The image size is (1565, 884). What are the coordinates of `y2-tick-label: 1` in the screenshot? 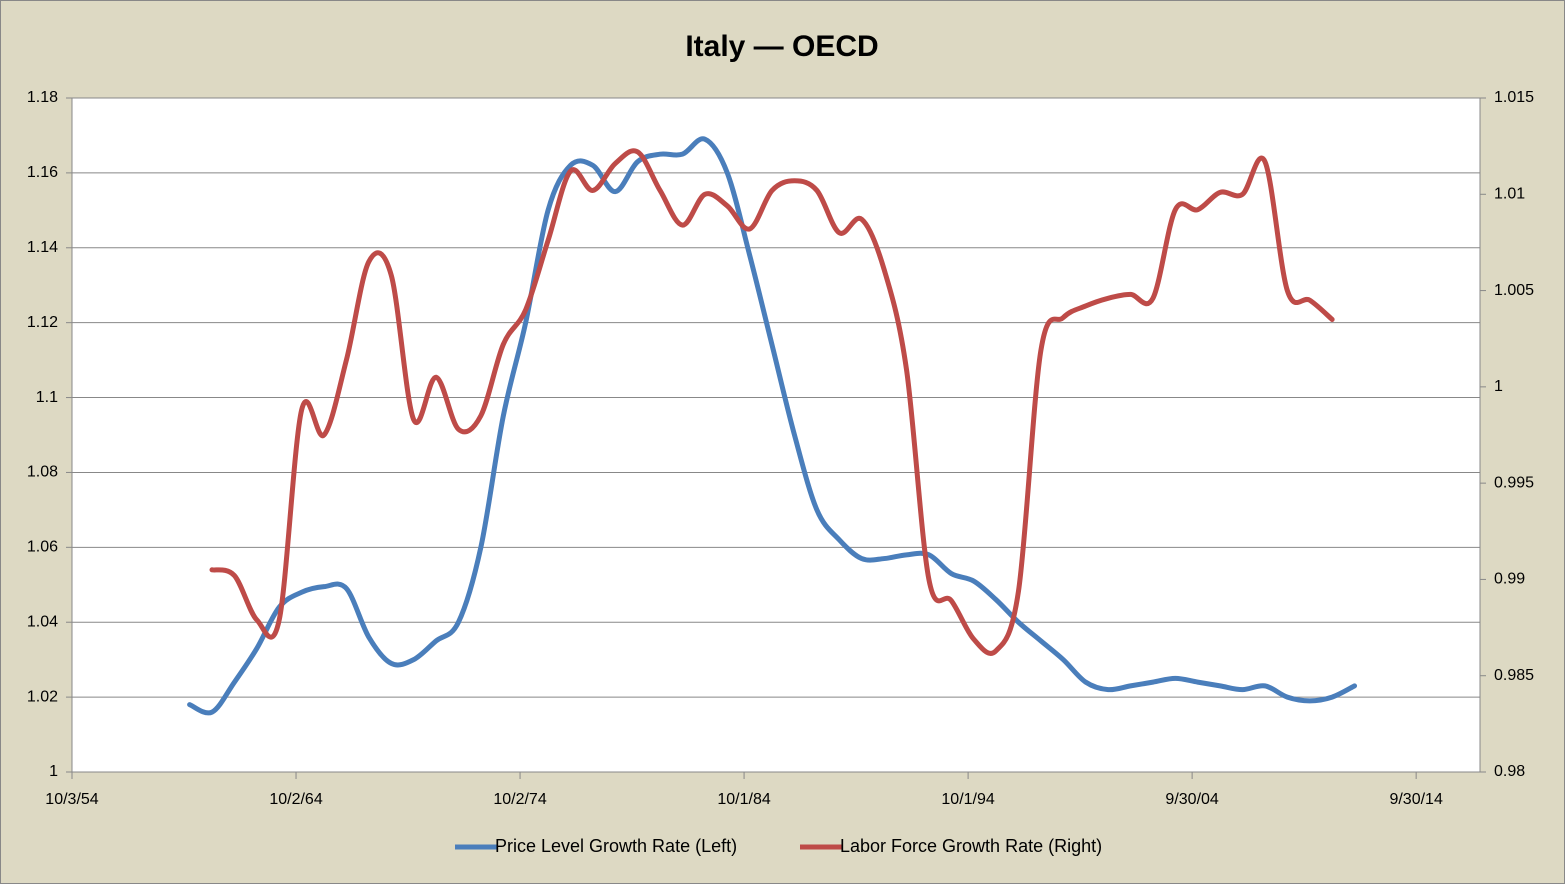 It's located at (1498, 386).